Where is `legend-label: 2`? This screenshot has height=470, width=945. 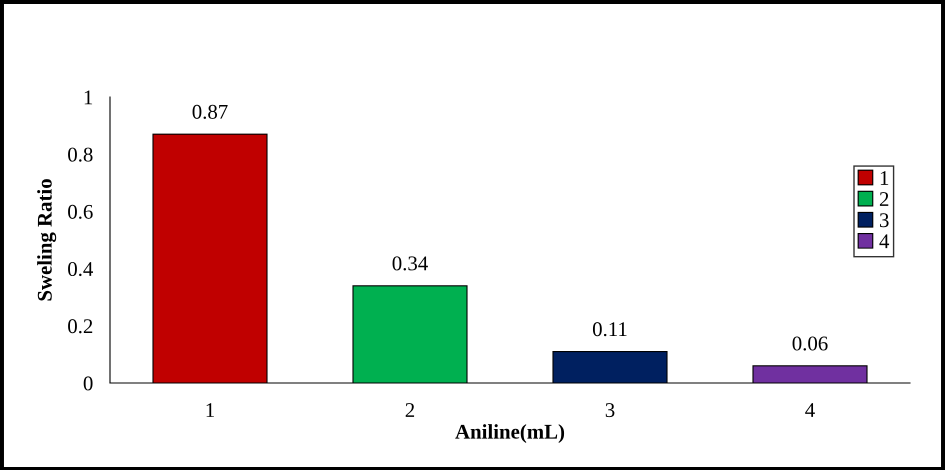
legend-label: 2 is located at coordinates (884, 199).